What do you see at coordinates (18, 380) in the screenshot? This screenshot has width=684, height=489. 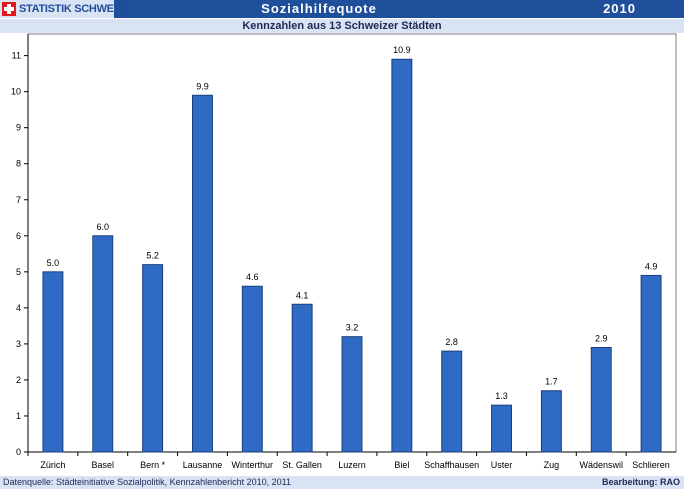 I see `y-tick-label: 2` at bounding box center [18, 380].